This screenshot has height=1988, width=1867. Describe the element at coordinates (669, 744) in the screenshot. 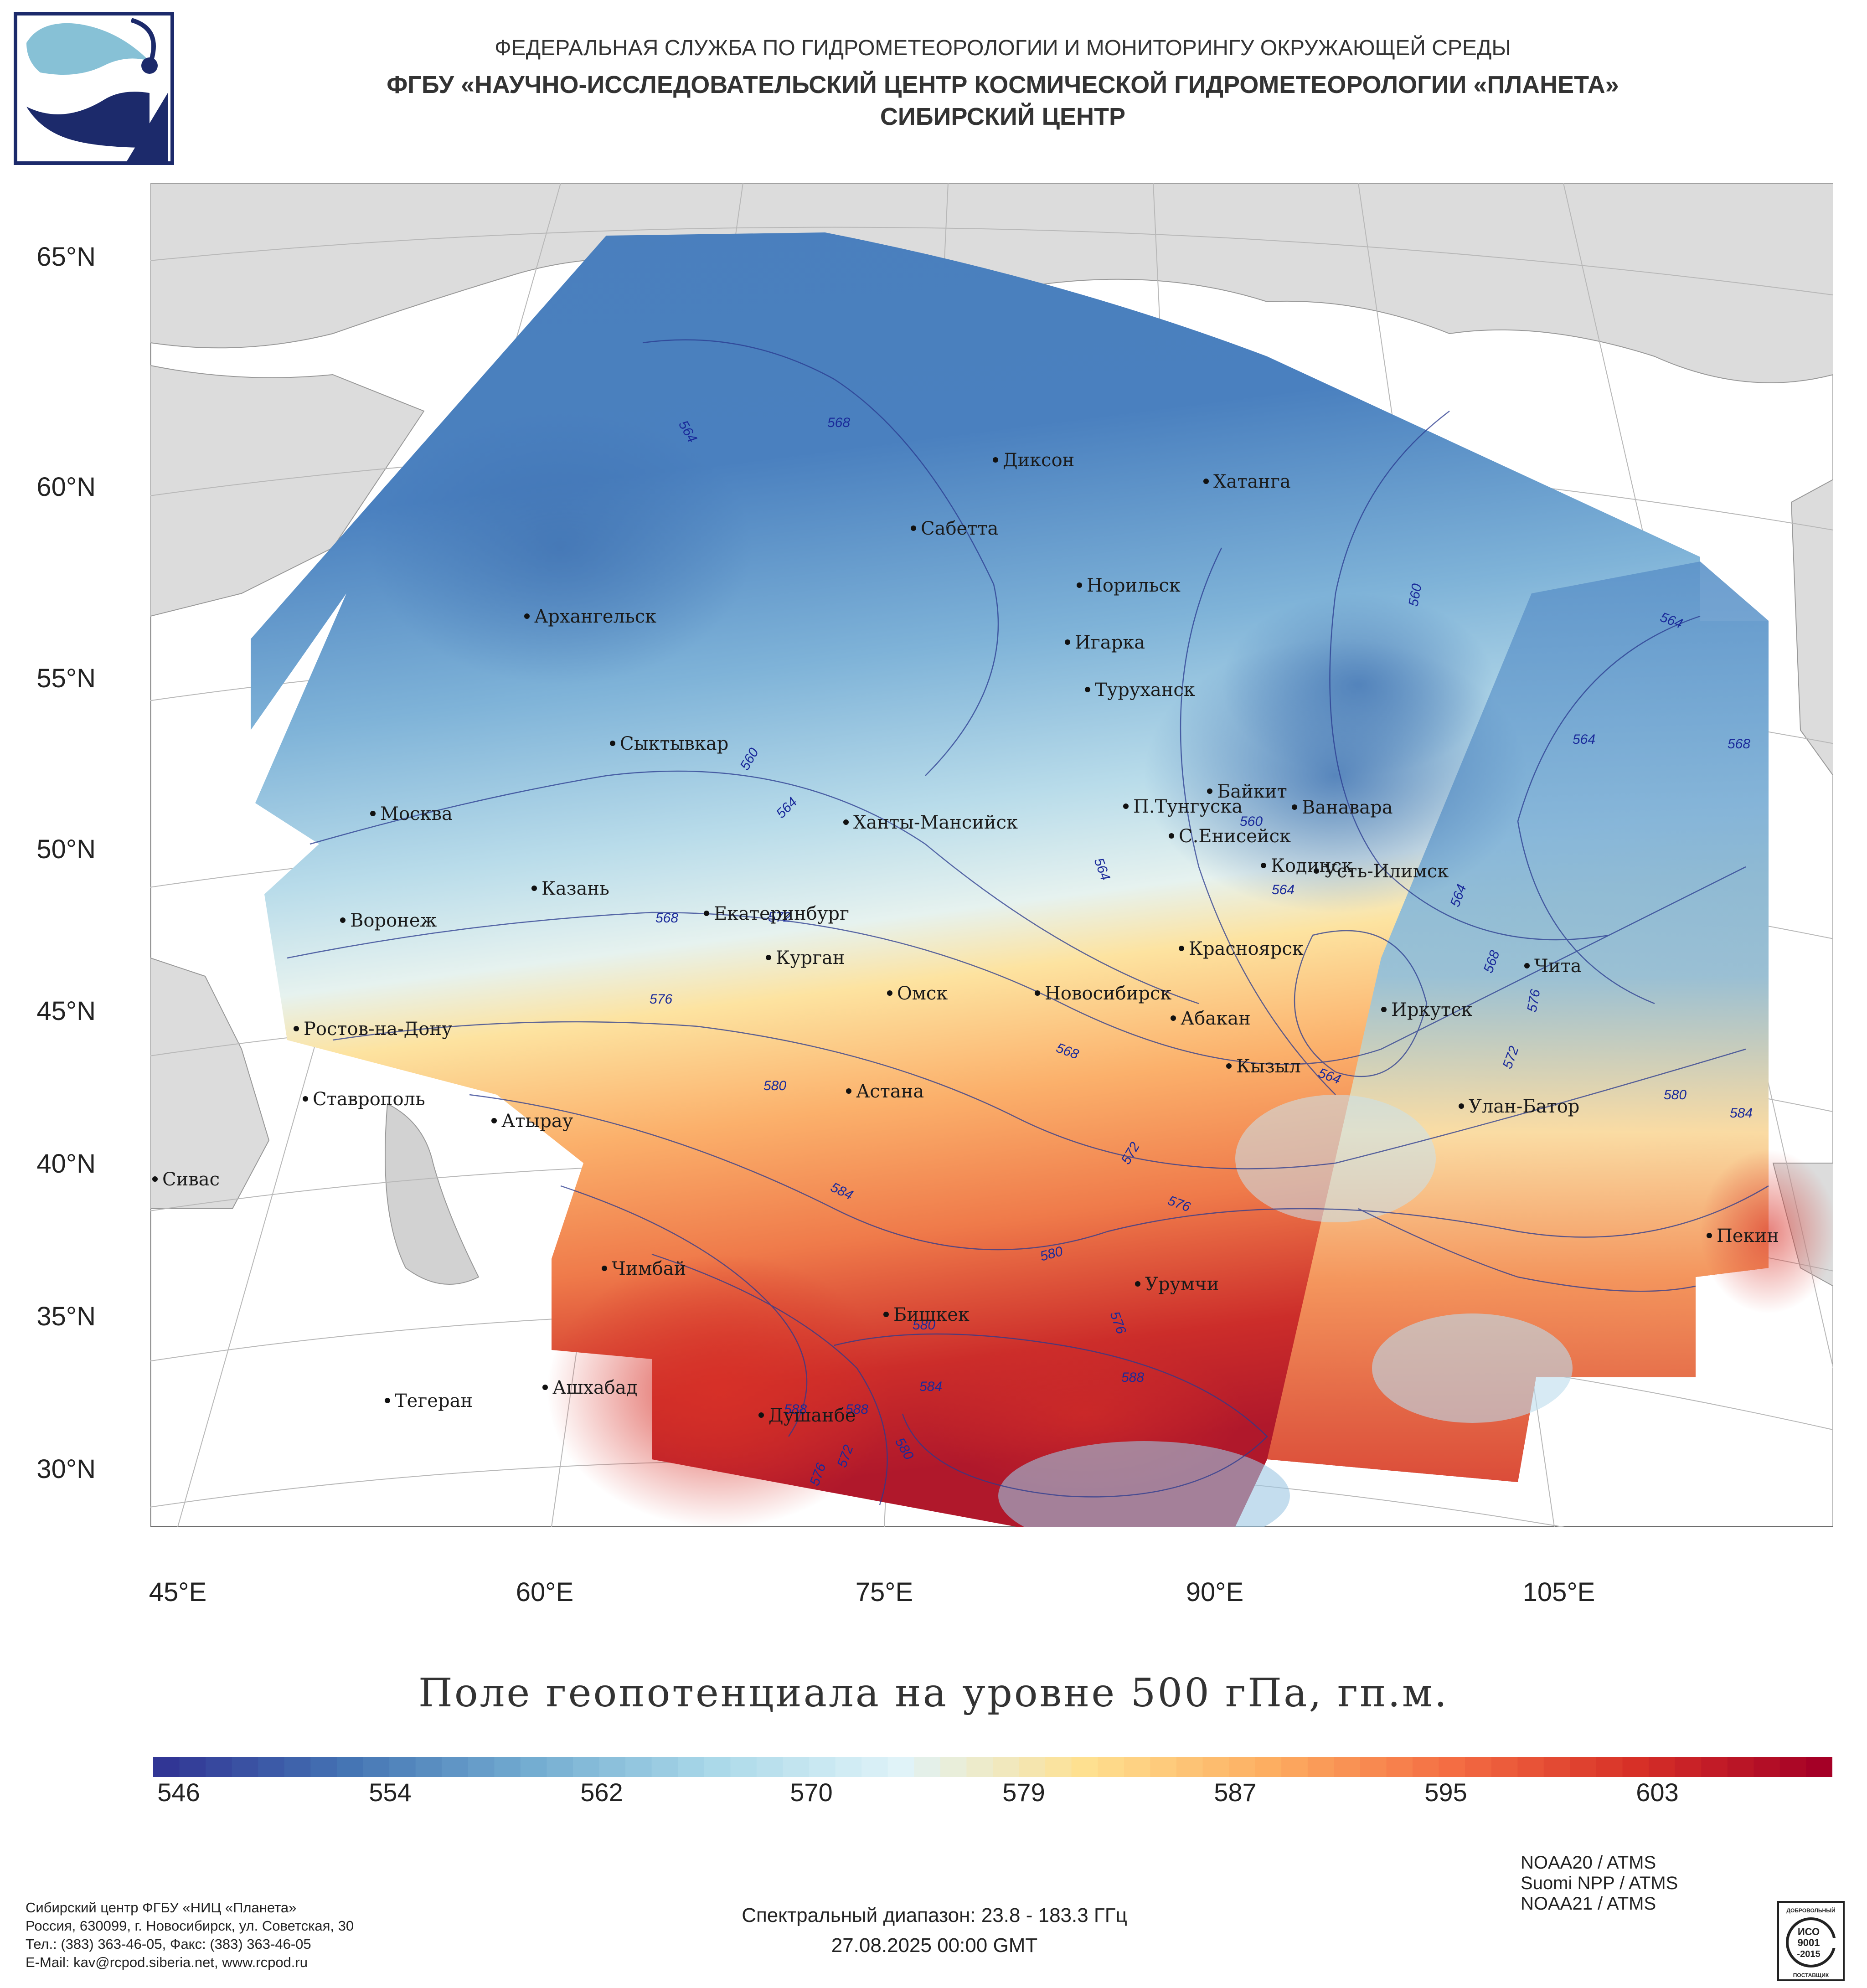

I see `city-syktyvkar: Сыктывкар` at that location.